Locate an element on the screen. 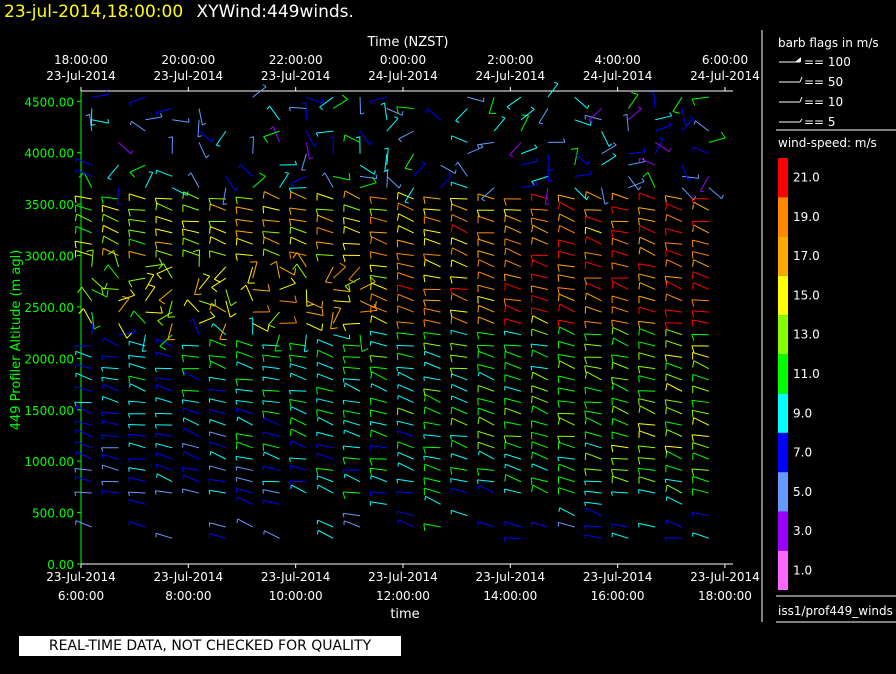 This screenshot has height=674, width=896. y-tick-label: 3000.00 is located at coordinates (49, 257).